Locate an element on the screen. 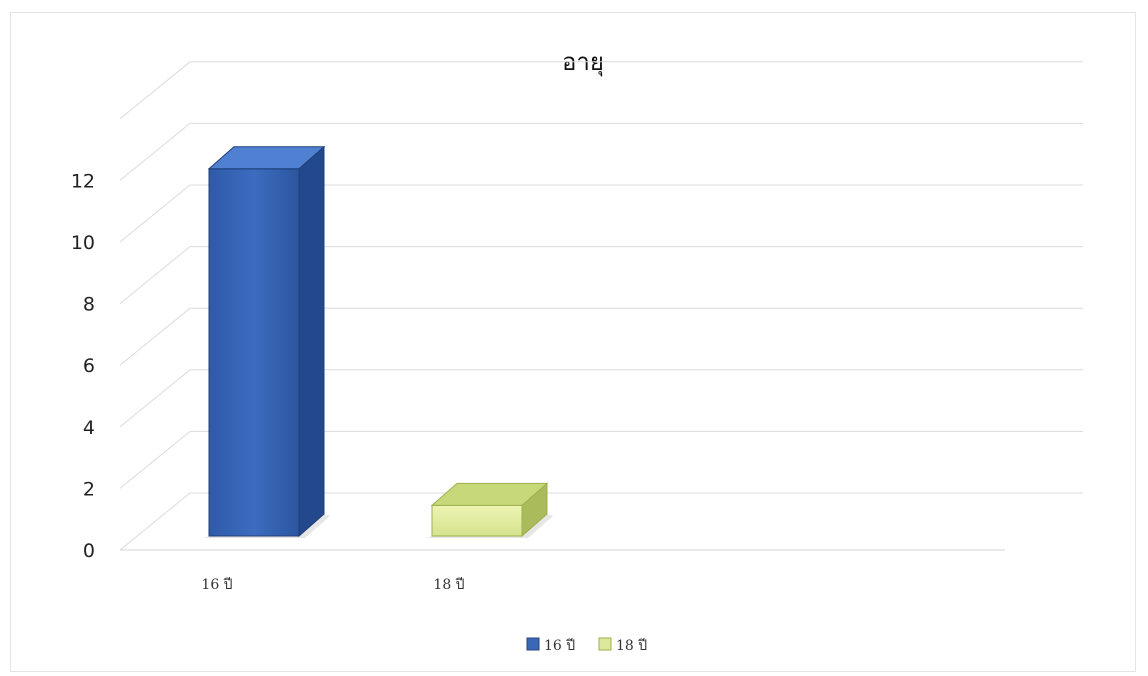 The width and height of the screenshot is (1148, 676). y-tick-label: 10 is located at coordinates (83, 243).